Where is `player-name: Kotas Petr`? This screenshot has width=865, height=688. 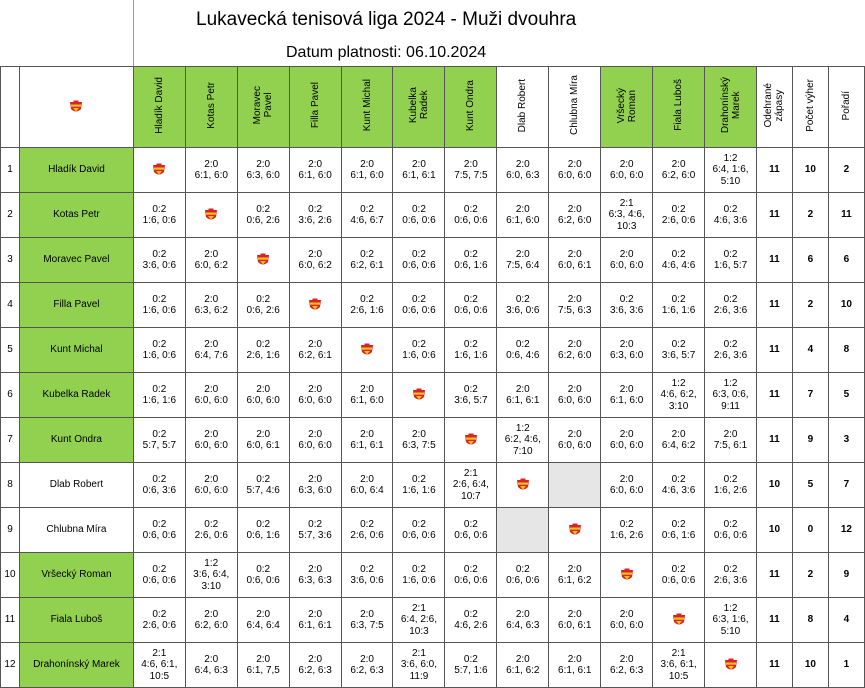 player-name: Kotas Petr is located at coordinates (76, 215).